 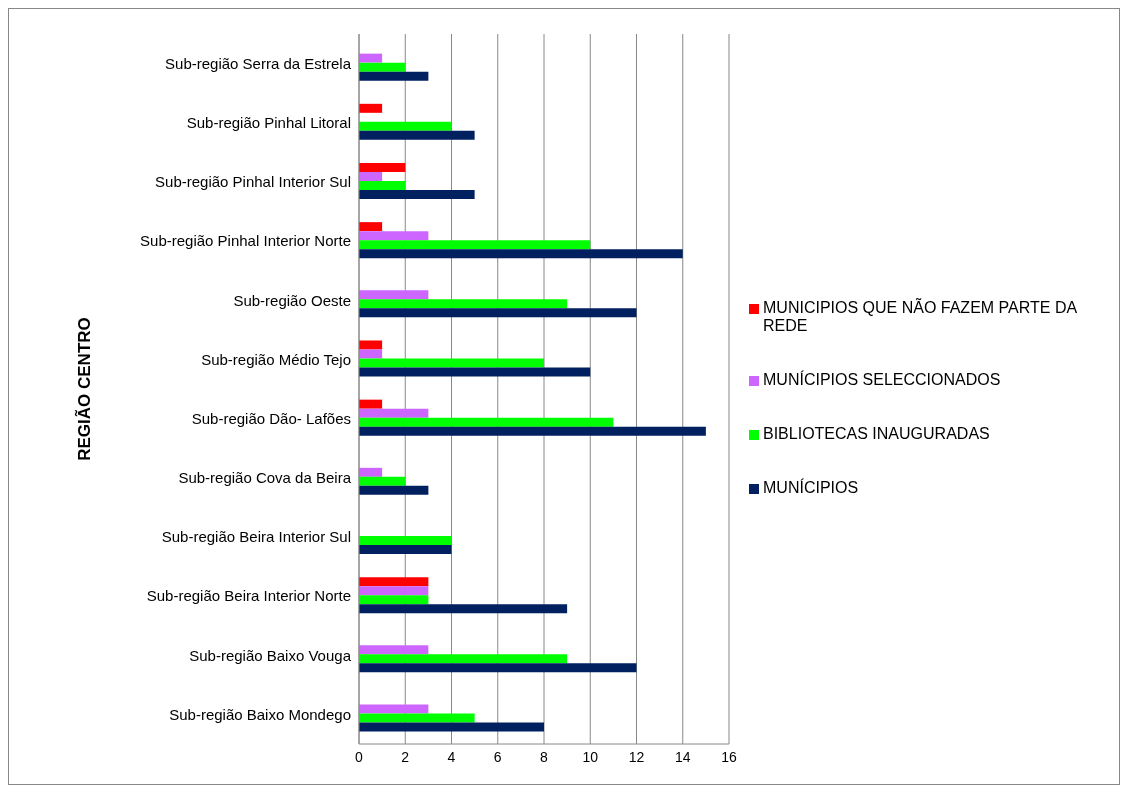 I want to click on y-tick-label: Sub-região Médio Tejo, so click(x=276, y=359).